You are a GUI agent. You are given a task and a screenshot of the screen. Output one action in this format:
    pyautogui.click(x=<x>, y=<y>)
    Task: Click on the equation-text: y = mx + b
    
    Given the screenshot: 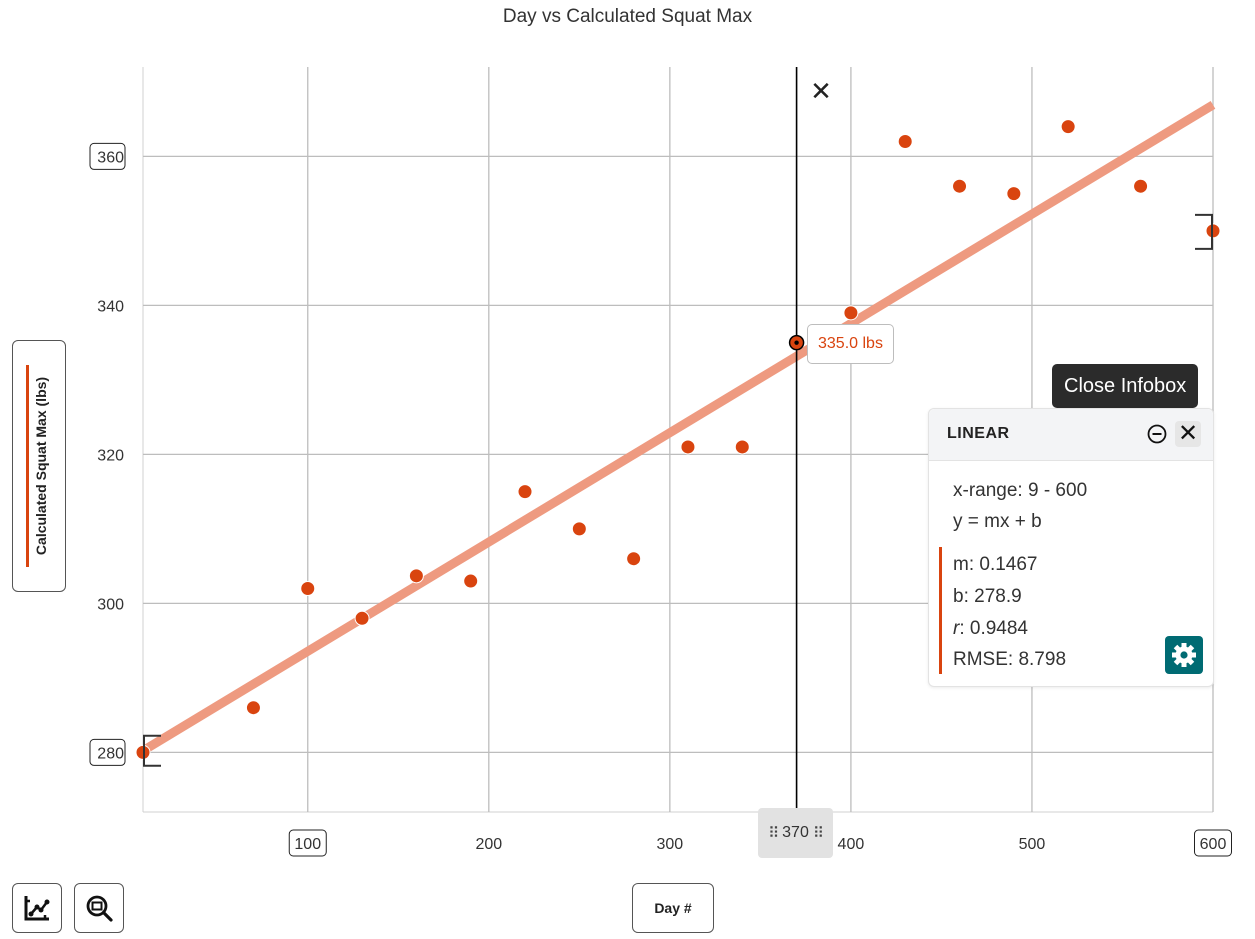 What is the action you would take?
    pyautogui.click(x=997, y=521)
    